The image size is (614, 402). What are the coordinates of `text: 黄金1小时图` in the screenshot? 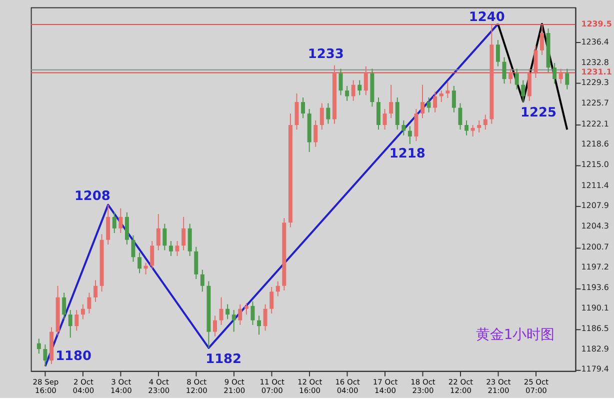 It's located at (515, 335).